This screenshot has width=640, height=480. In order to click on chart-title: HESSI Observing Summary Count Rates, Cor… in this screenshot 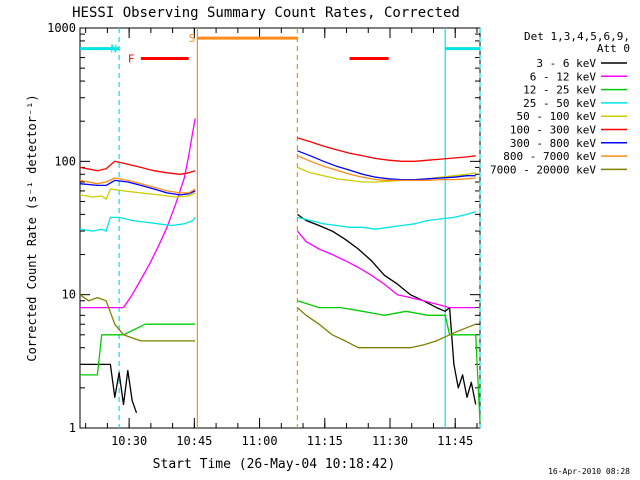, I will do `click(266, 13)`.